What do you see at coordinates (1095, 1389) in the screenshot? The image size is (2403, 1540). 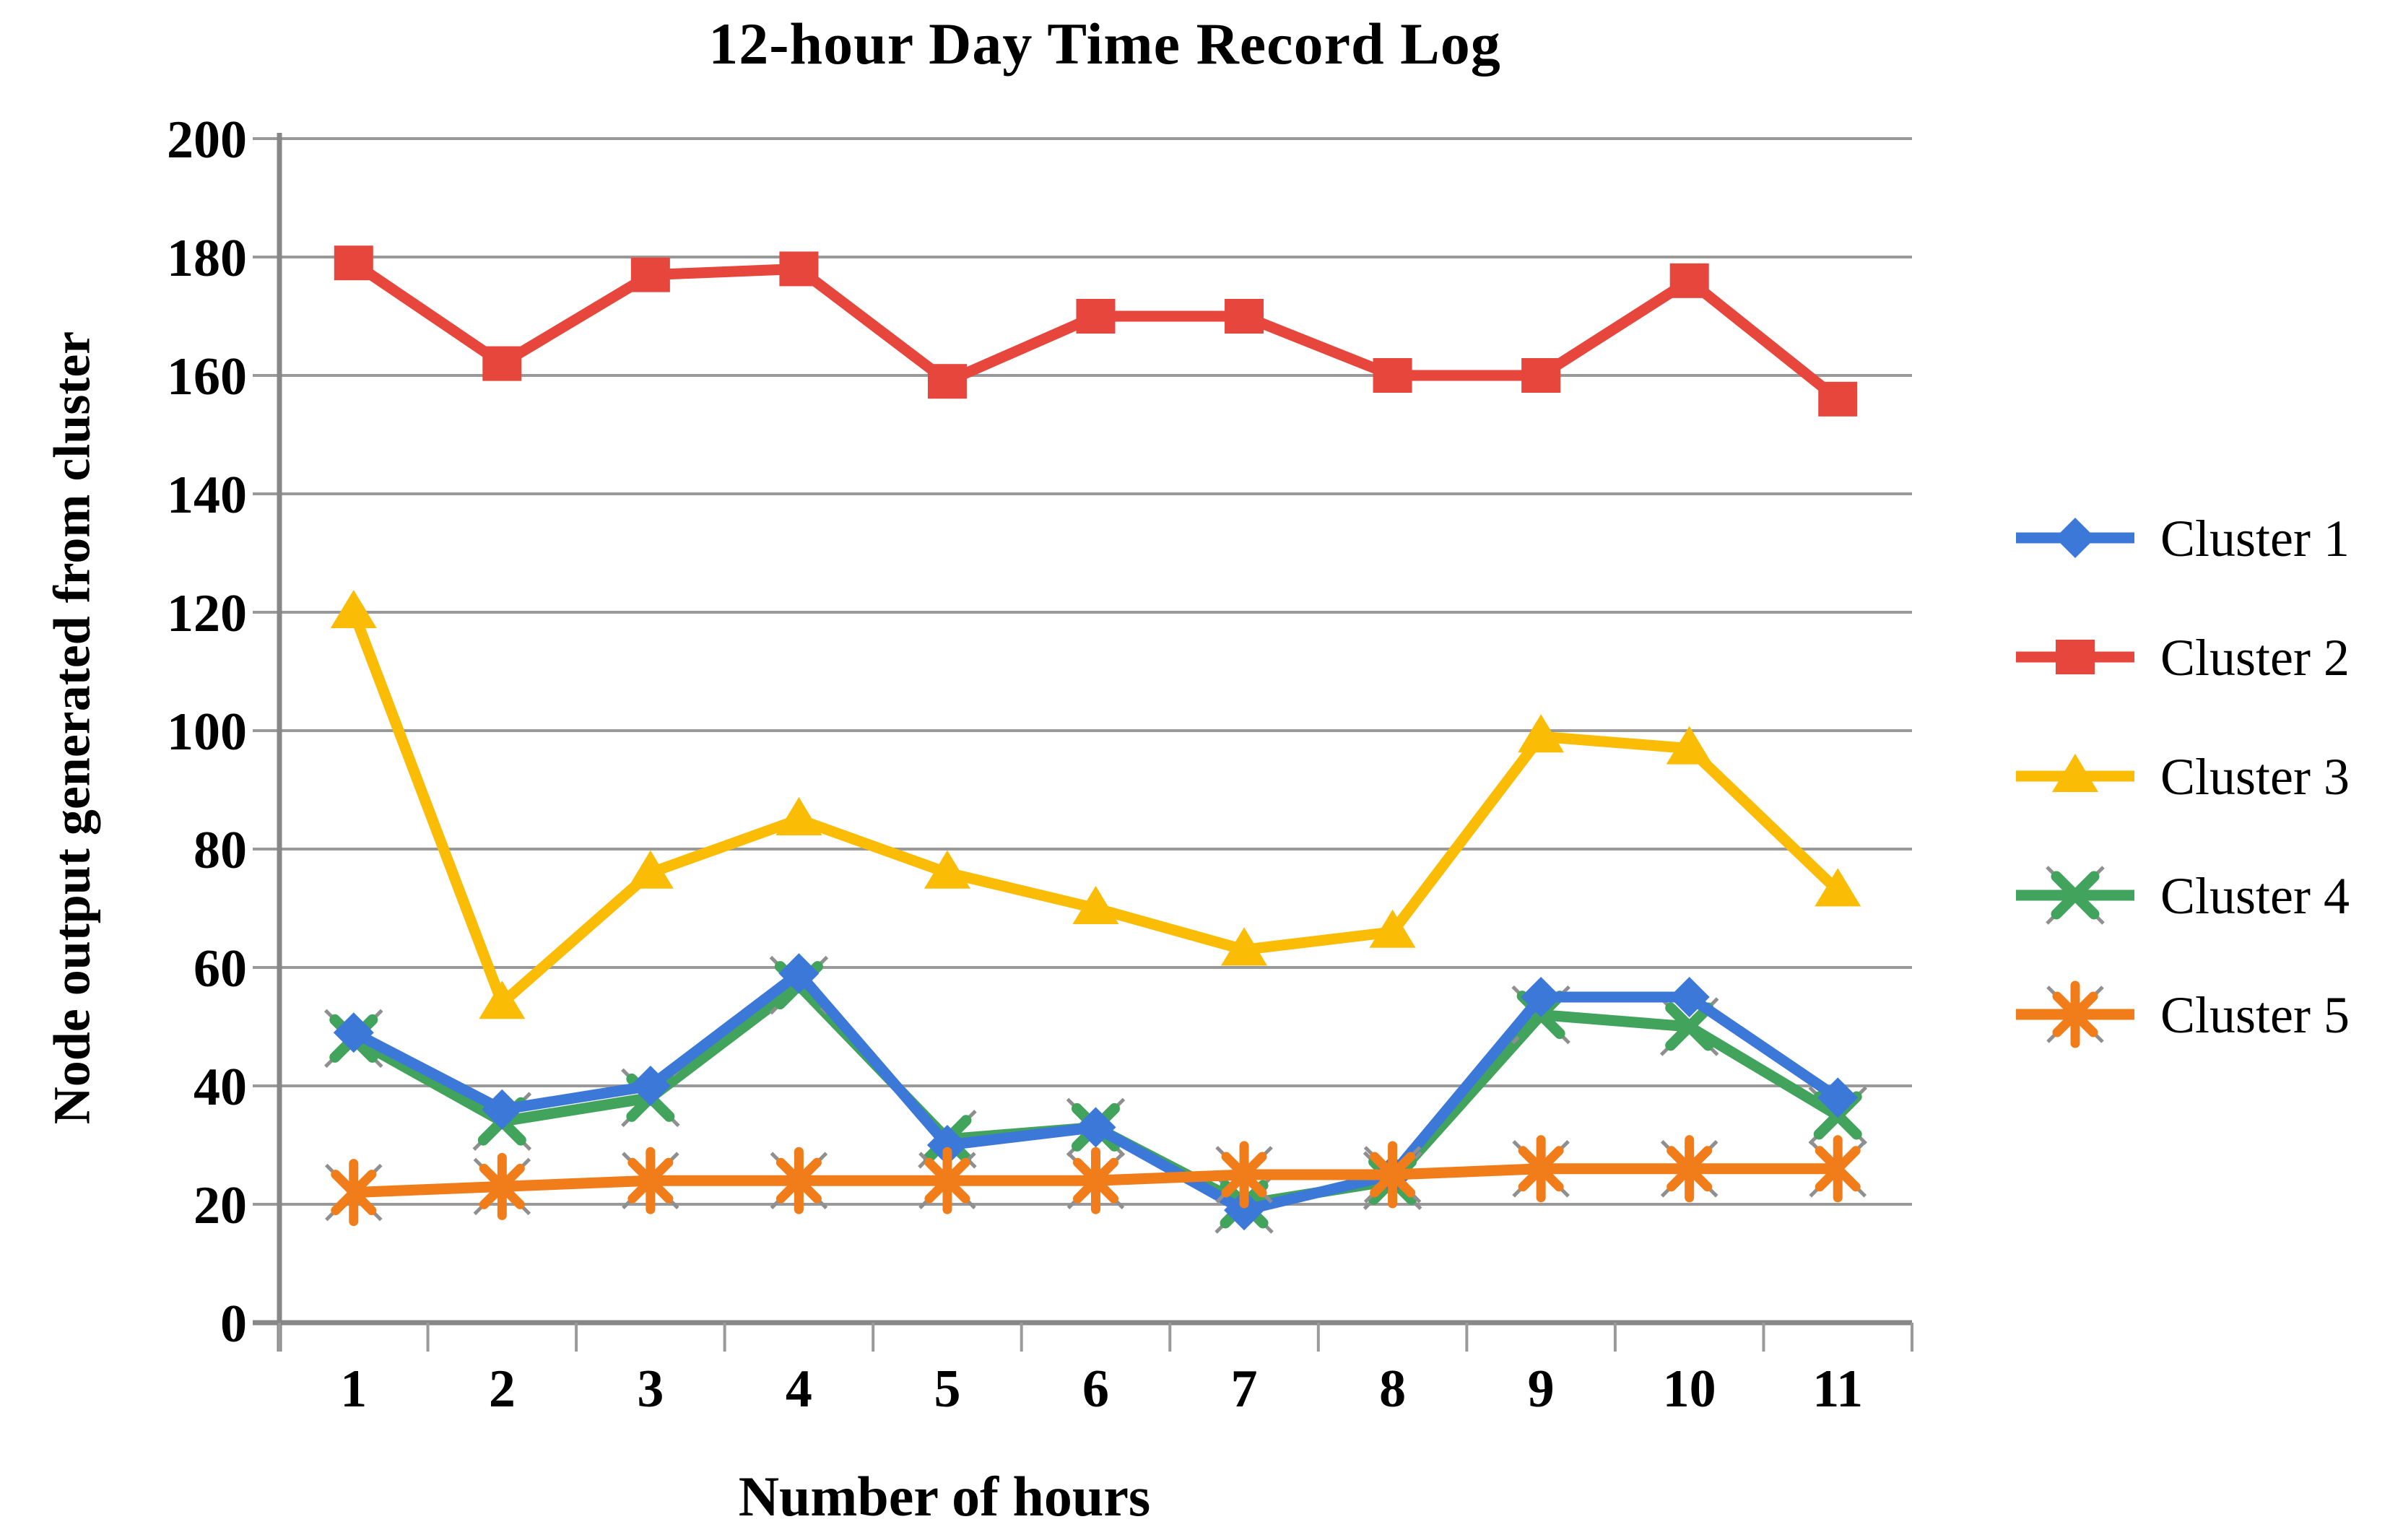 I see `x-tick-label-6: 6` at bounding box center [1095, 1389].